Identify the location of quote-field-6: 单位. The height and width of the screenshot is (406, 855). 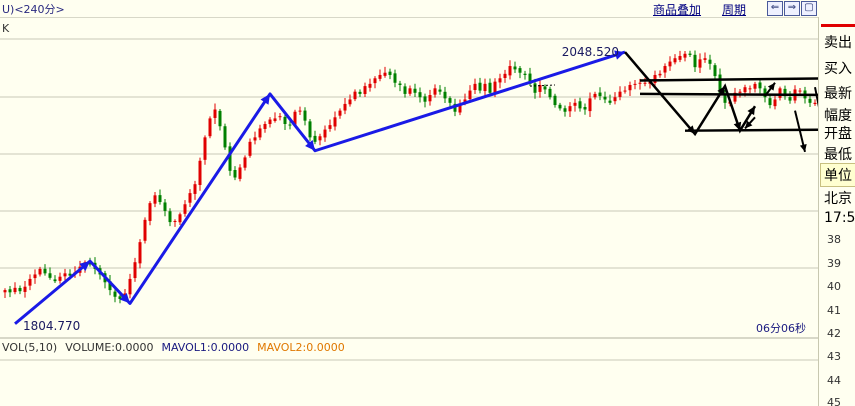
(838, 176).